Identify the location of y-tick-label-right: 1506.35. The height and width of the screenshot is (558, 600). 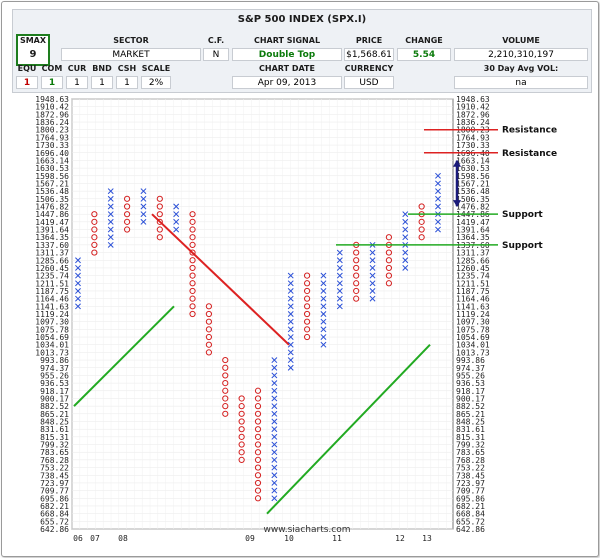
(473, 199).